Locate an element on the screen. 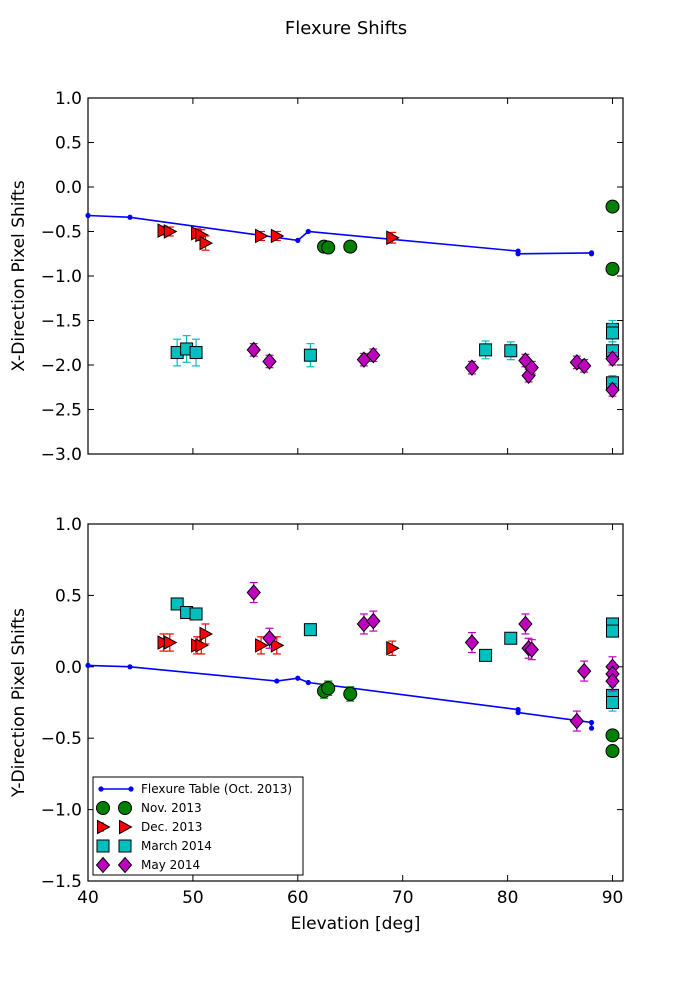 Image resolution: width=692 pixels, height=981 pixels. x-tick-label: 80 is located at coordinates (508, 898).